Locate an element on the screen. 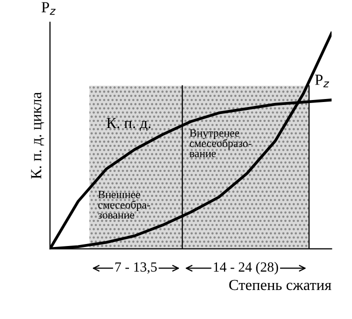  y-axis-title: К. п. д. цикла is located at coordinates (37, 135).